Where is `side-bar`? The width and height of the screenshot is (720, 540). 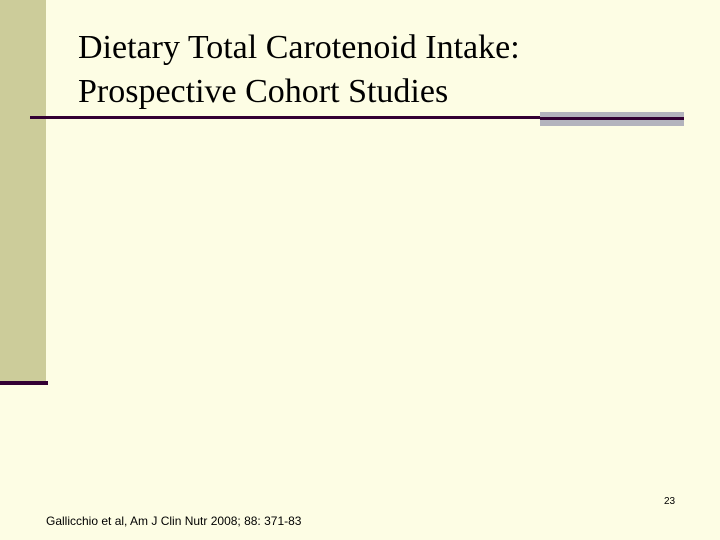 side-bar is located at coordinates (23, 191).